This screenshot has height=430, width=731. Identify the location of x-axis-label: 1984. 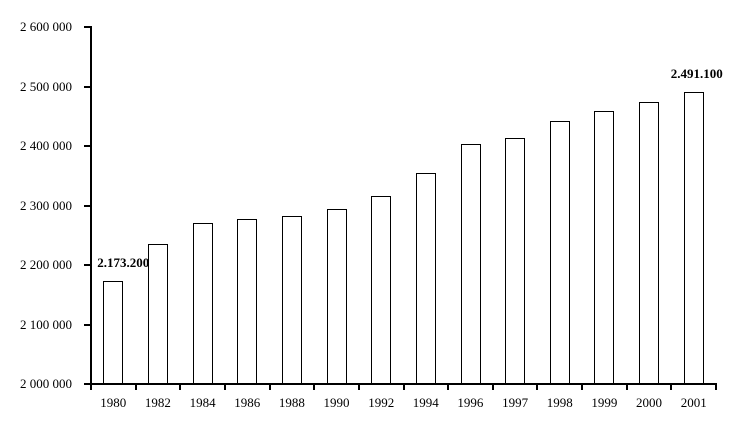
(202, 402).